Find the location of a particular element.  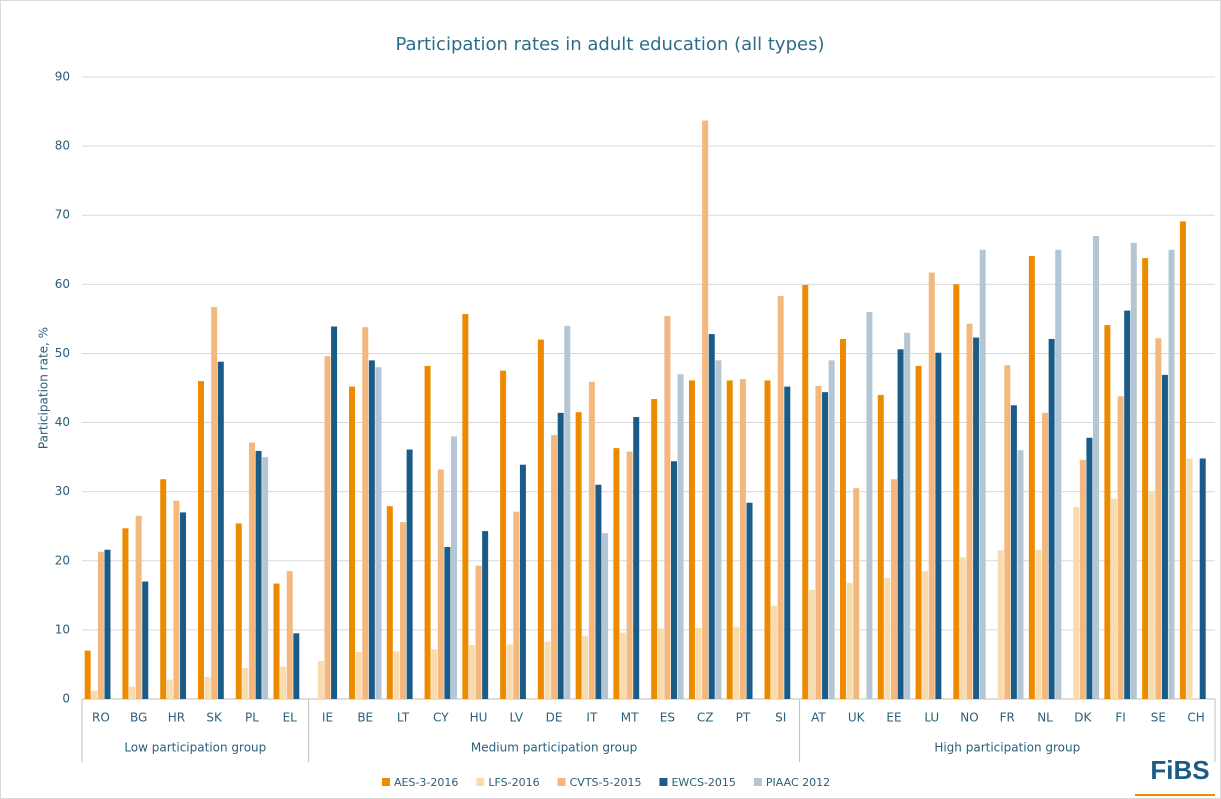

x-tick-label: FR is located at coordinates (1007, 718).